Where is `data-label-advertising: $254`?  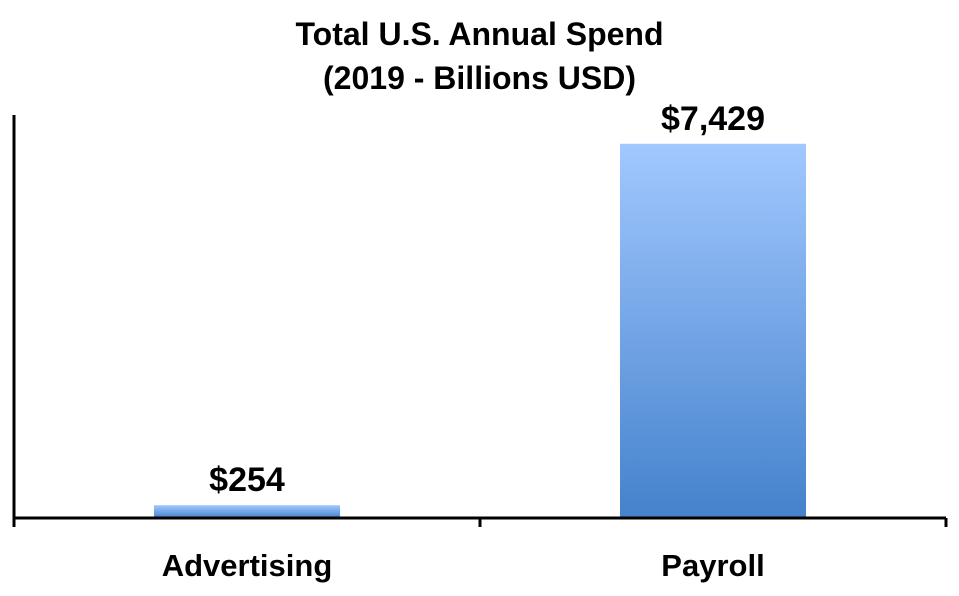
data-label-advertising: $254 is located at coordinates (247, 480).